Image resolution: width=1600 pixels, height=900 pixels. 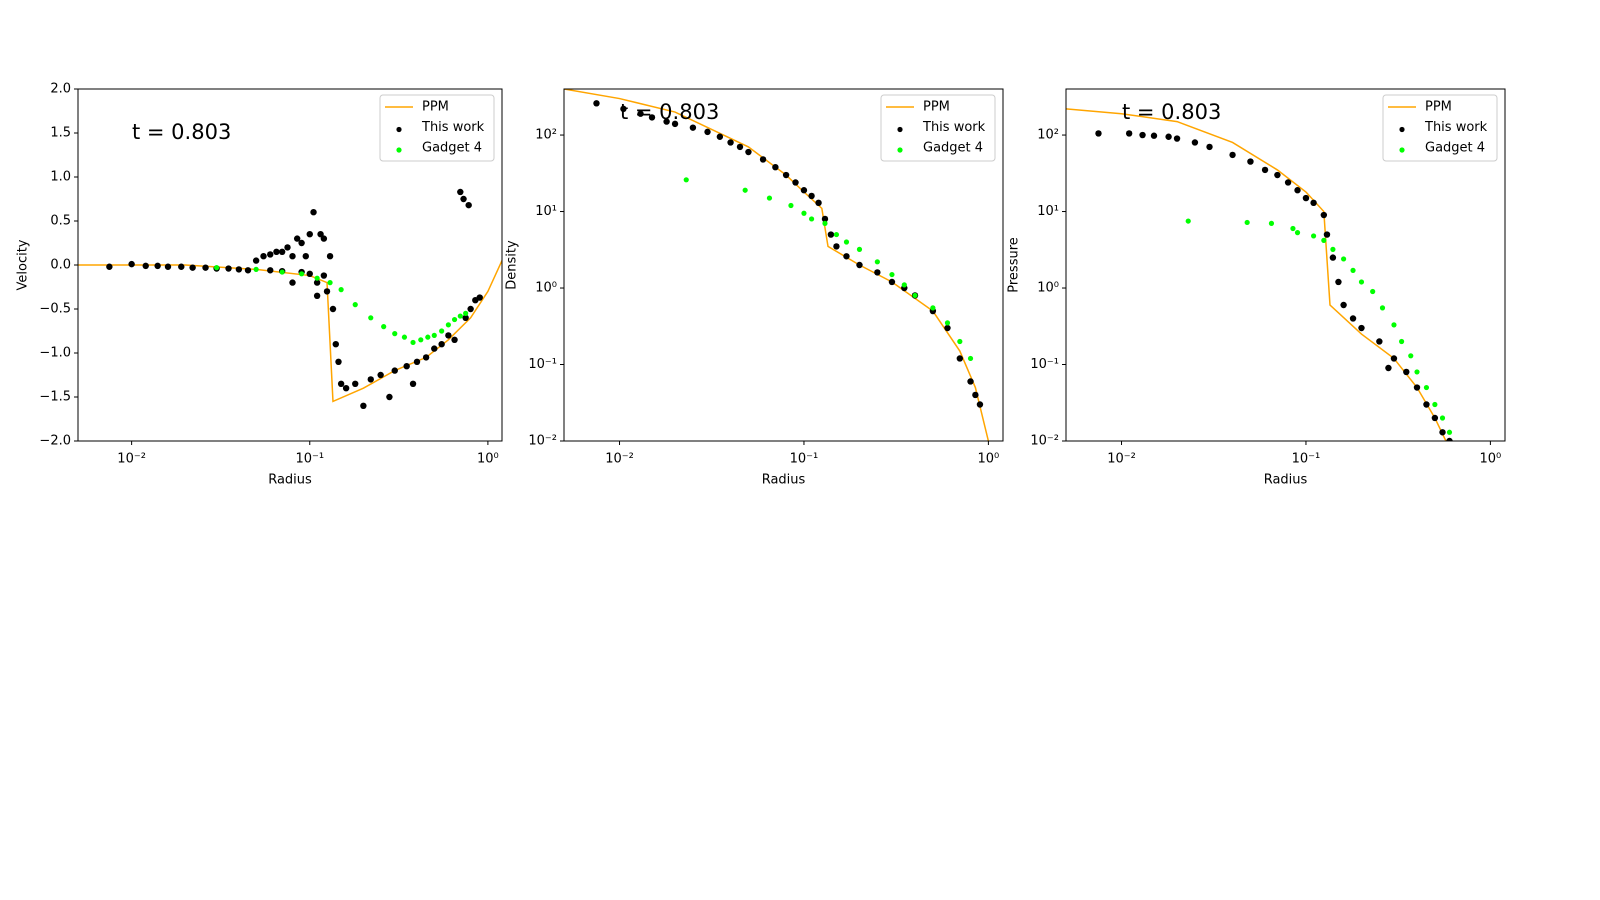 What do you see at coordinates (60, 133) in the screenshot?
I see `y-tick-label: 1.5` at bounding box center [60, 133].